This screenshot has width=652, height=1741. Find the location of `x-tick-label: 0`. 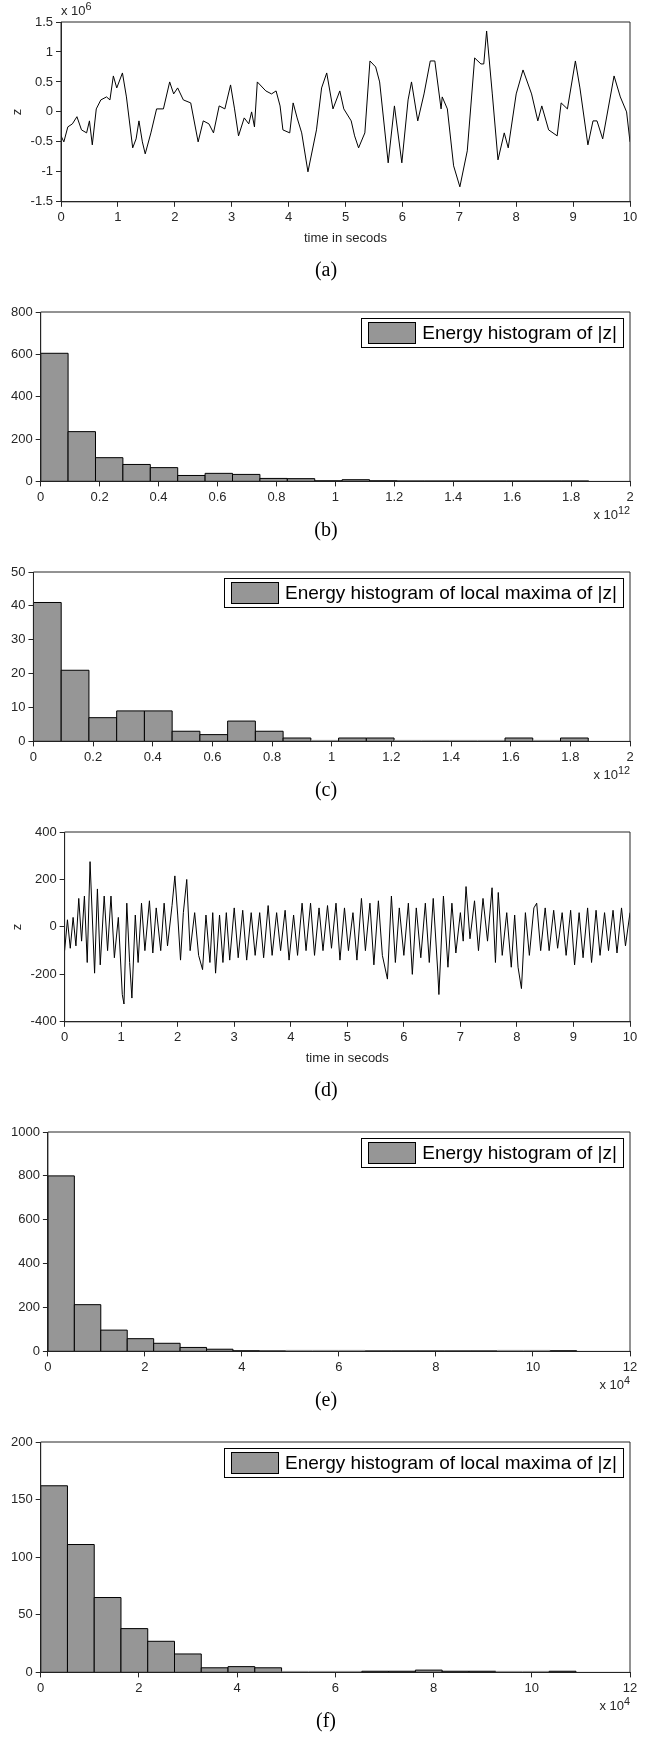

x-tick-label: 0 is located at coordinates (65, 1037).